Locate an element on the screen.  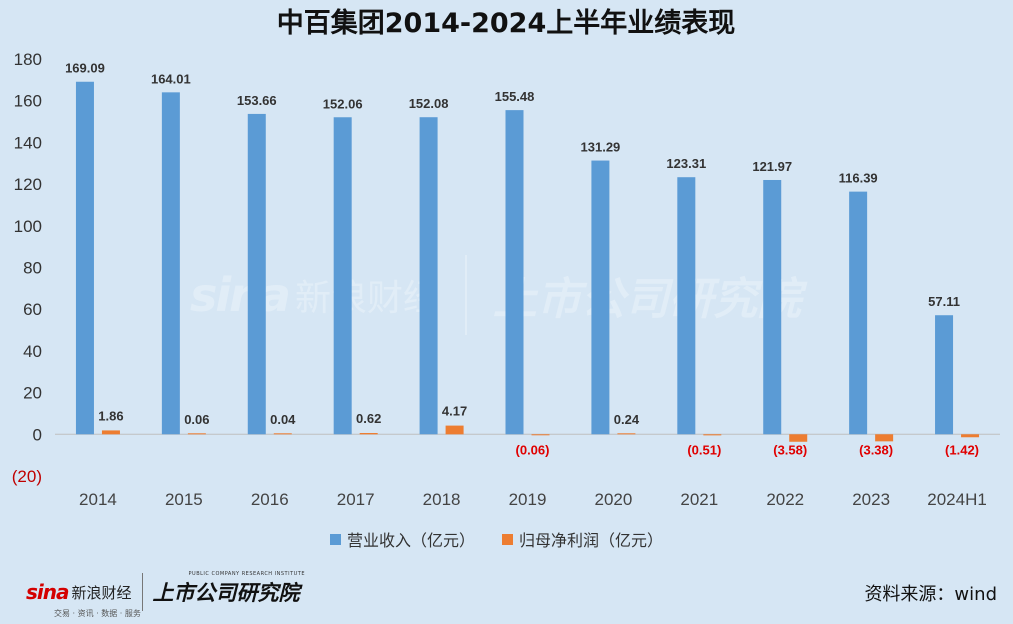
net-profit-data-label: (0.51) is located at coordinates (704, 449).